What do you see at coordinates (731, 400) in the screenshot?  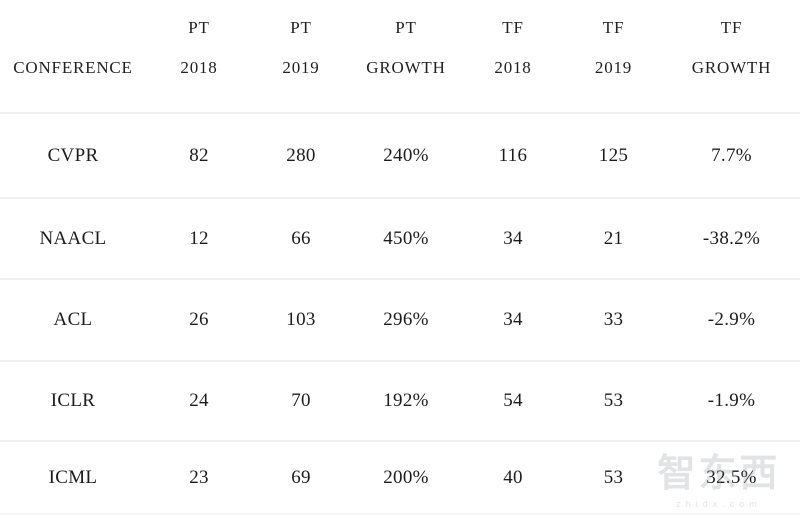 I see `table-cell: -1.9%` at bounding box center [731, 400].